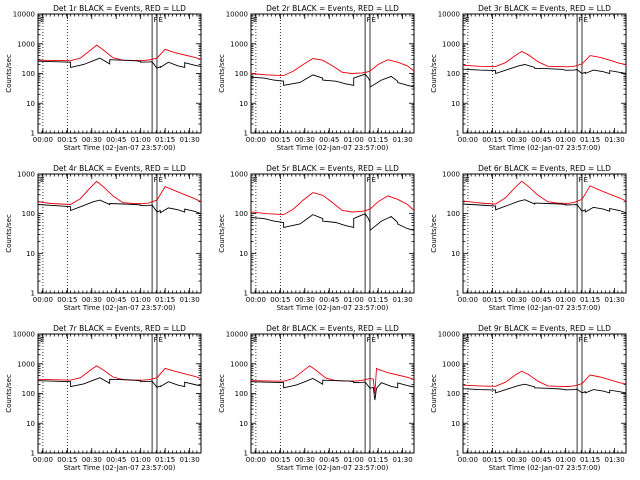  What do you see at coordinates (332, 328) in the screenshot?
I see `panel-title: Det 8r BLACK = Events, RED = LLD` at bounding box center [332, 328].